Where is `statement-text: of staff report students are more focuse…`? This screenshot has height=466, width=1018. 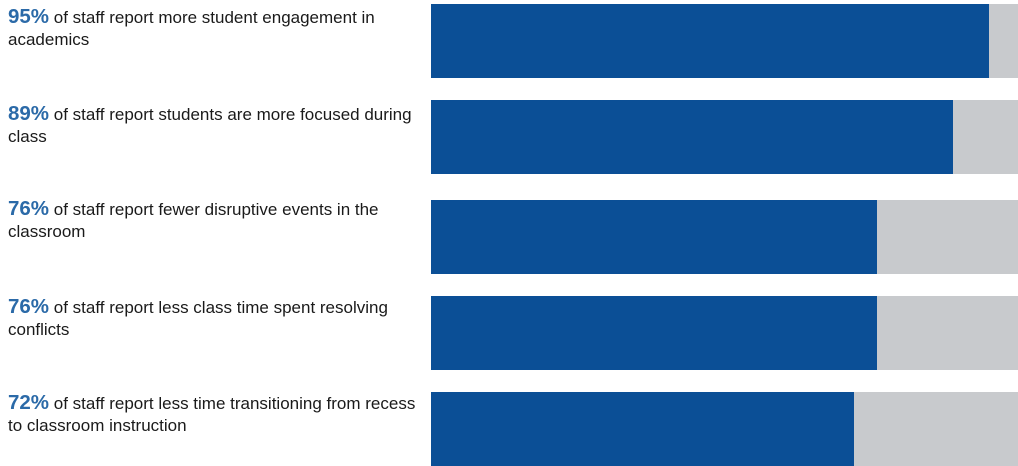
statement-text: of staff report students are more focuse… is located at coordinates (210, 125).